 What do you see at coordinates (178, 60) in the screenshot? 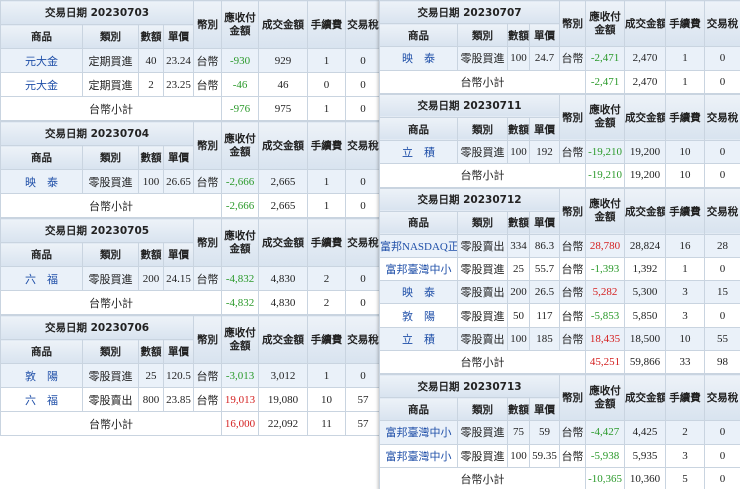
I see `trade-cell: 23.24` at bounding box center [178, 60].